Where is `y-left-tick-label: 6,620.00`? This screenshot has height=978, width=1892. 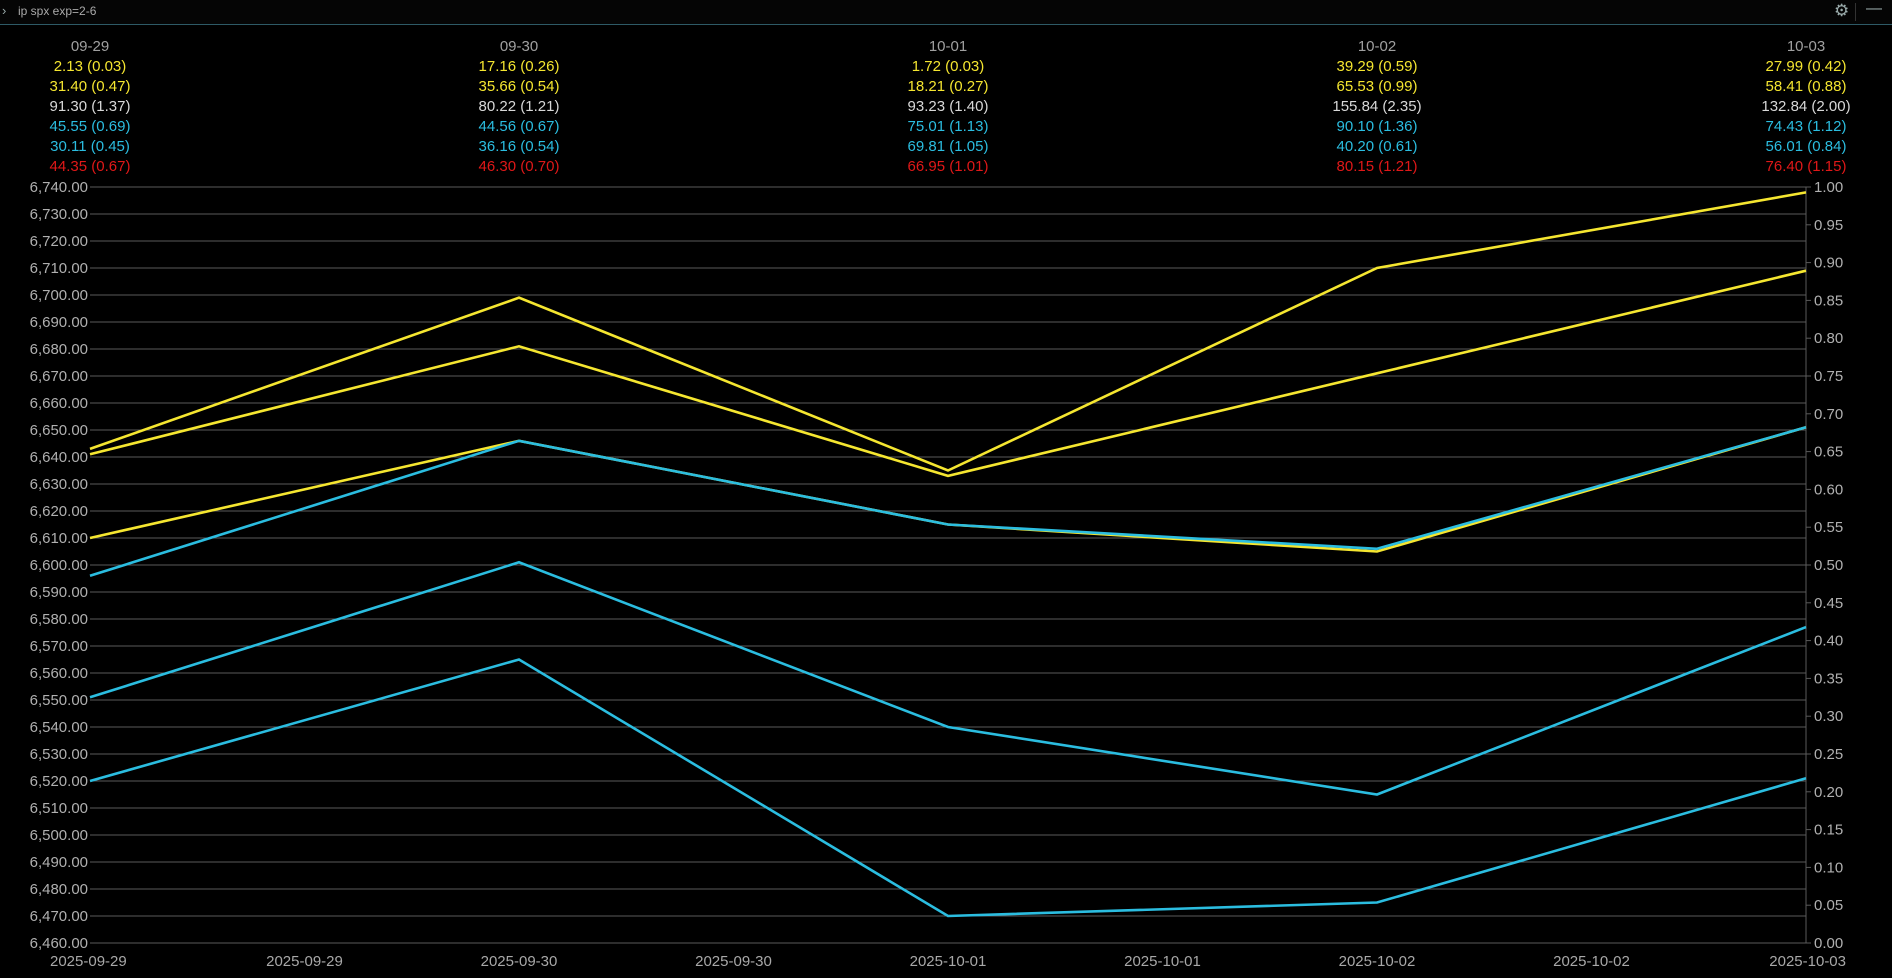 y-left-tick-label: 6,620.00 is located at coordinates (59, 511).